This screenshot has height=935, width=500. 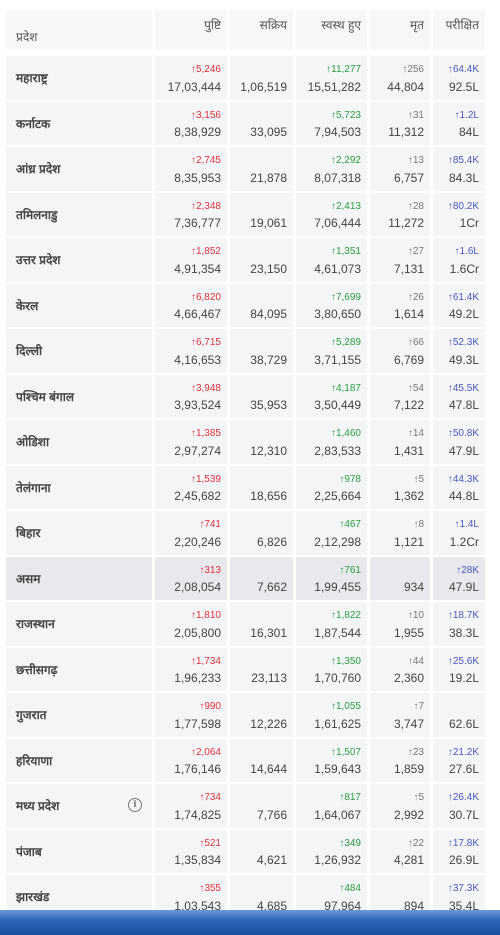 What do you see at coordinates (350, 888) in the screenshot?
I see `recovered-delta: ↑484` at bounding box center [350, 888].